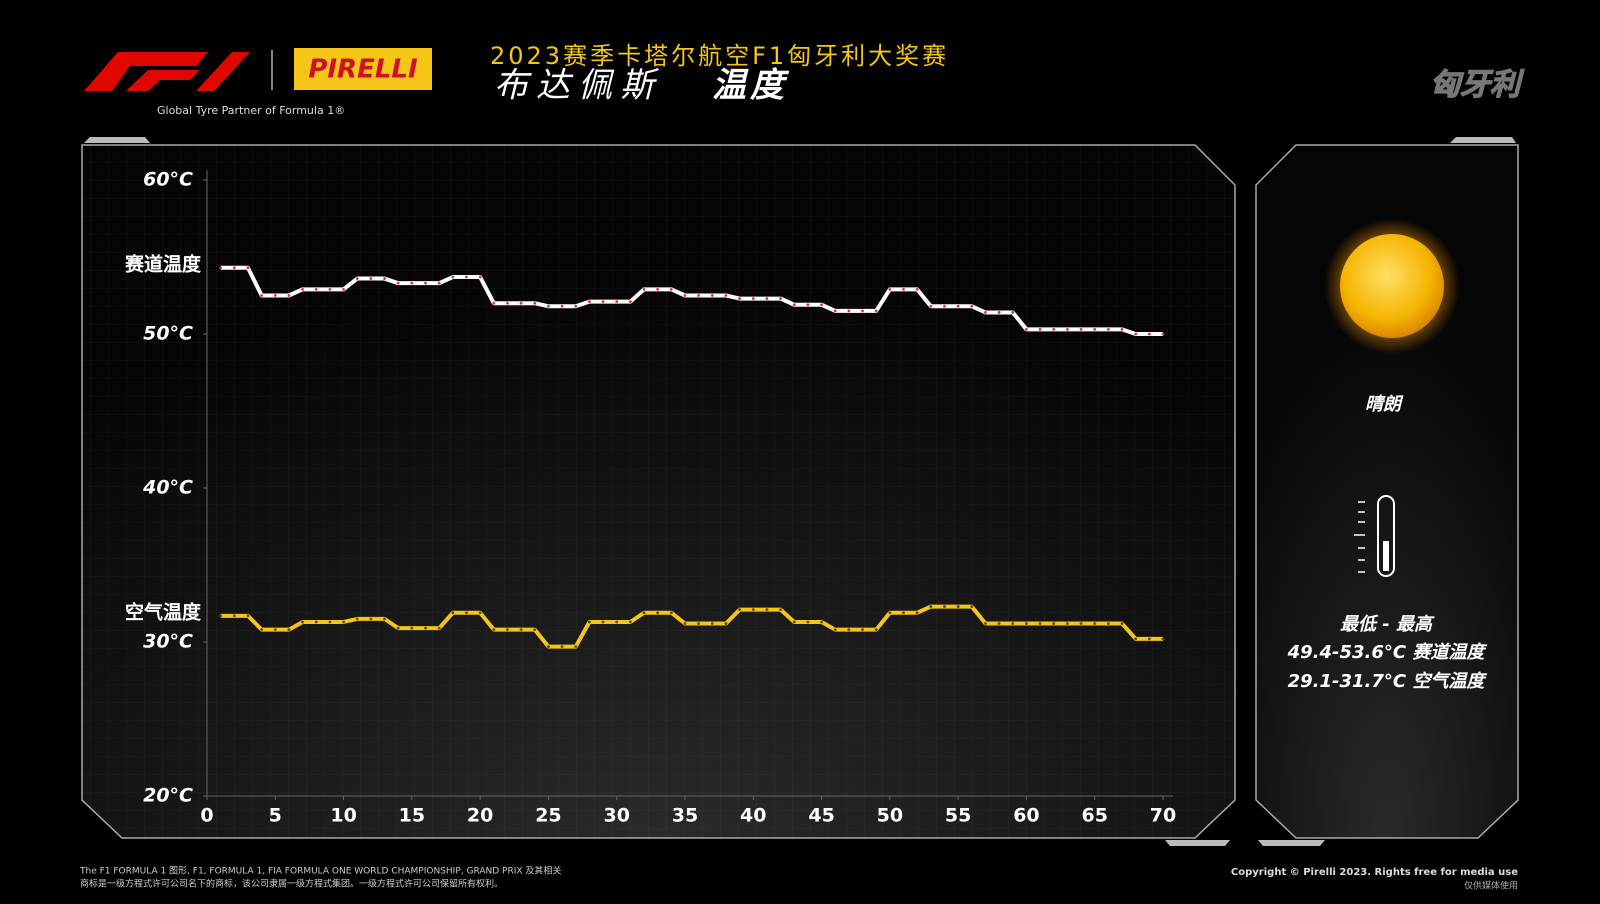 This screenshot has width=1600, height=904. What do you see at coordinates (168, 180) in the screenshot?
I see `y-tick-label: 60°C` at bounding box center [168, 180].